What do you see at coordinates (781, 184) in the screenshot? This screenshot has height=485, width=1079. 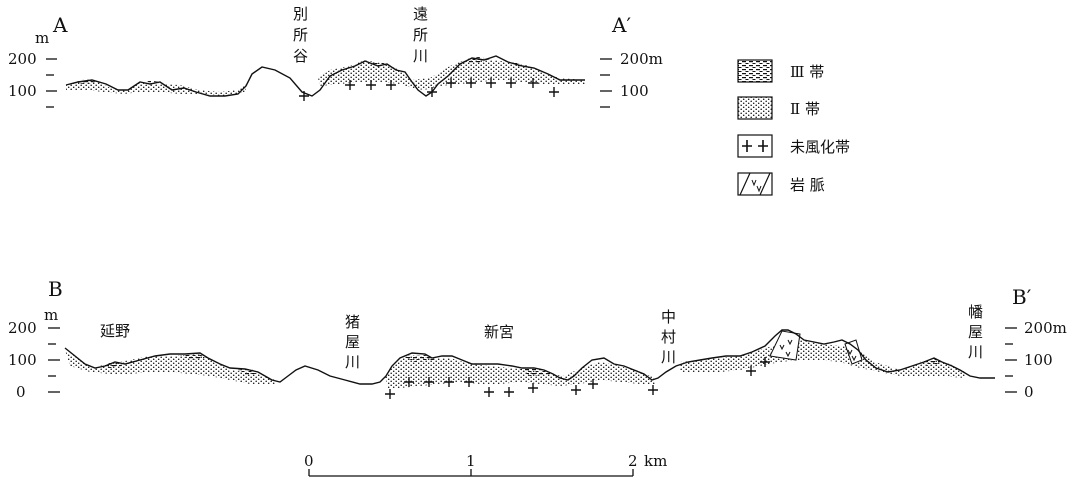 I see `legend-item-dike: 岩 脈` at bounding box center [781, 184].